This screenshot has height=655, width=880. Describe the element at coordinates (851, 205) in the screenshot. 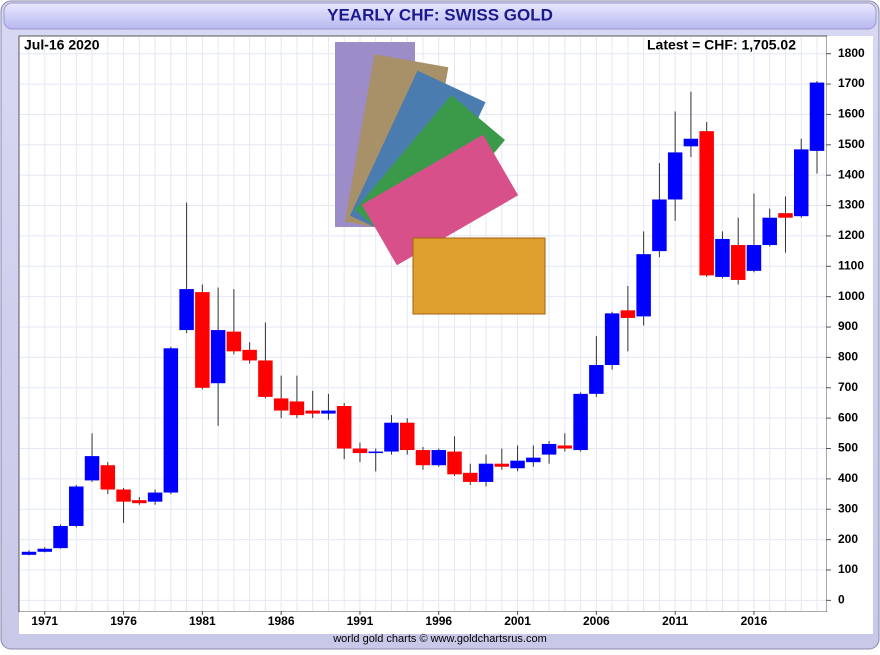

I see `y-tick-label: 1300` at that location.